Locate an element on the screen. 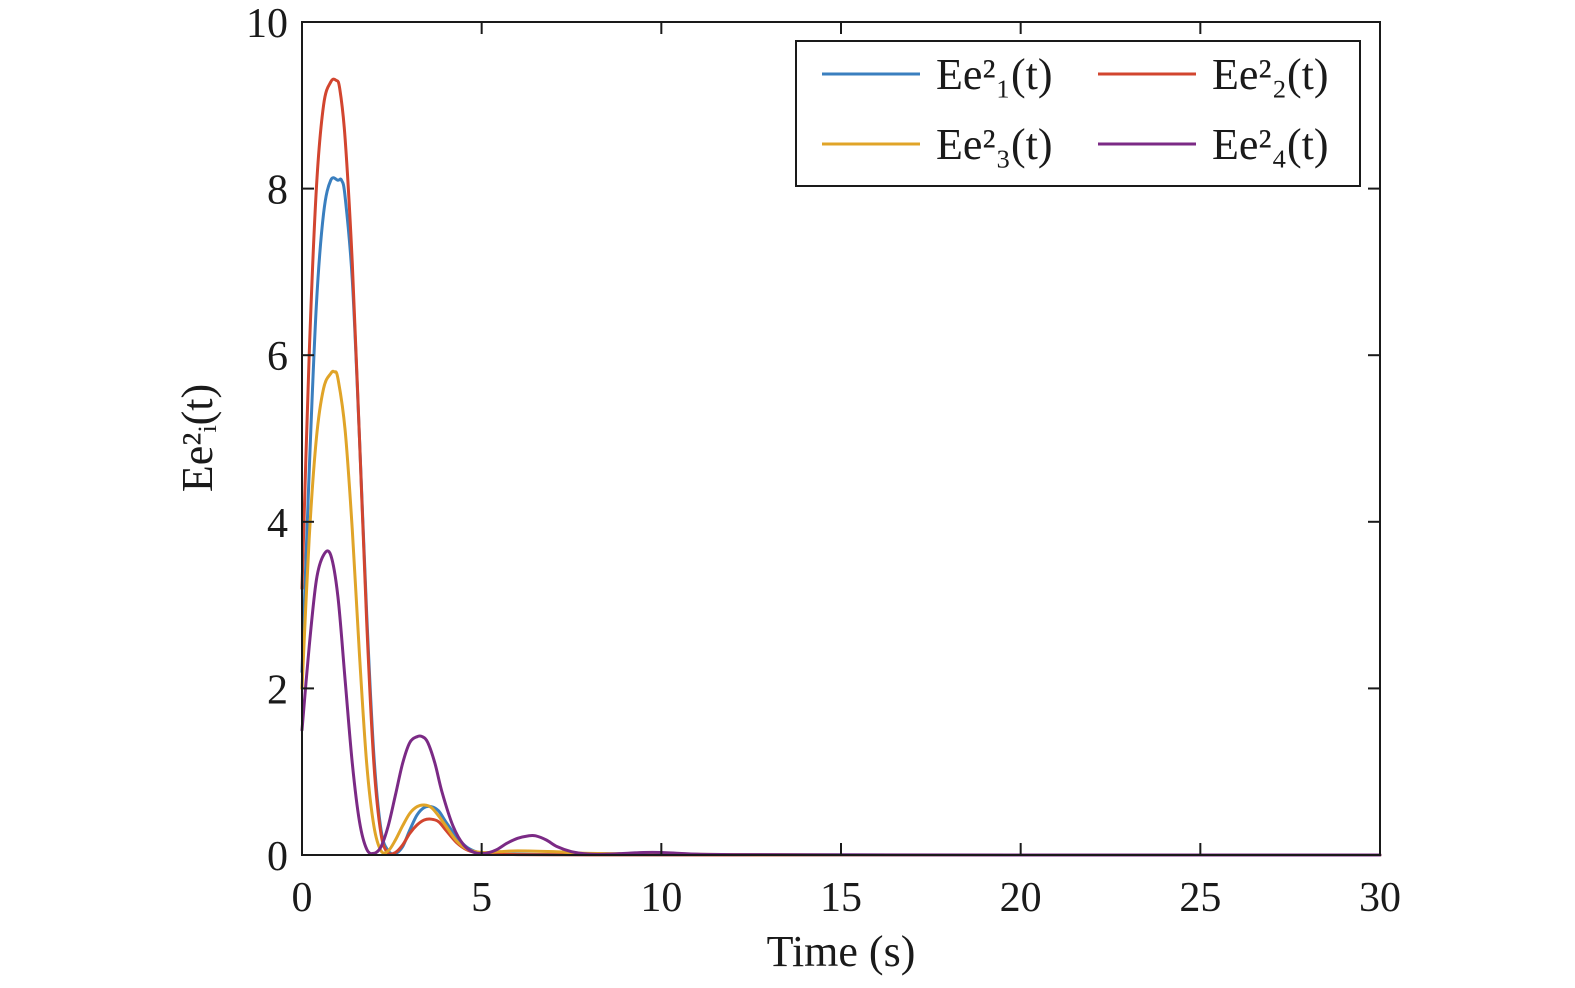 The width and height of the screenshot is (1575, 988). legend-label: Ee²₃(t) is located at coordinates (994, 144).